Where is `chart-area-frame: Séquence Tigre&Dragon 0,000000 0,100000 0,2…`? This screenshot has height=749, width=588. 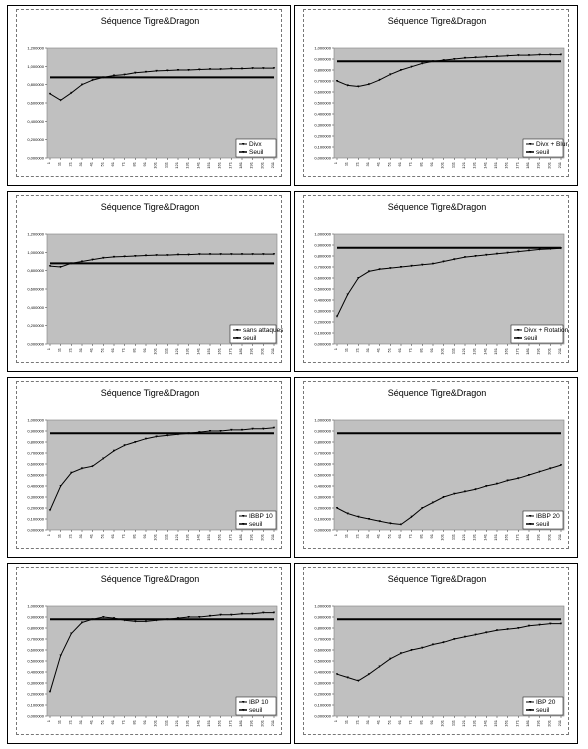
chart-area-frame: Séquence Tigre&Dragon 0,000000 0,100000 0,2… is located at coordinates (436, 651).